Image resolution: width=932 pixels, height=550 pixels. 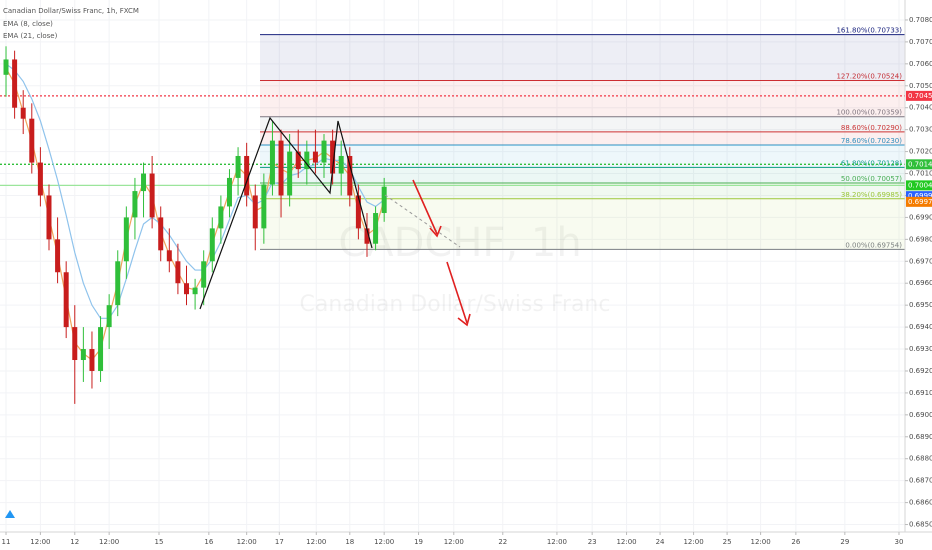 I want to click on x-tick-label: 16, so click(x=208, y=542).